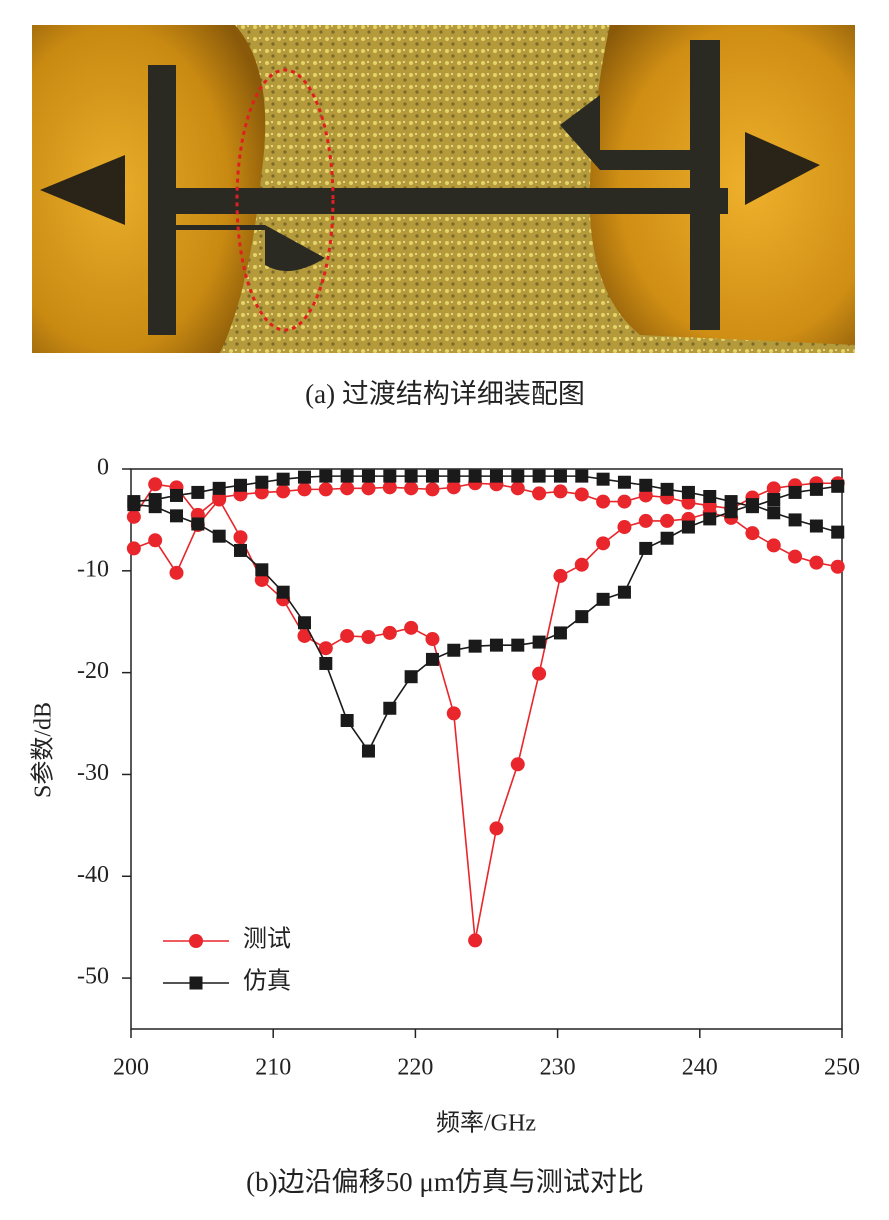  What do you see at coordinates (415, 1068) in the screenshot?
I see `x-tick-label: 220` at bounding box center [415, 1068].